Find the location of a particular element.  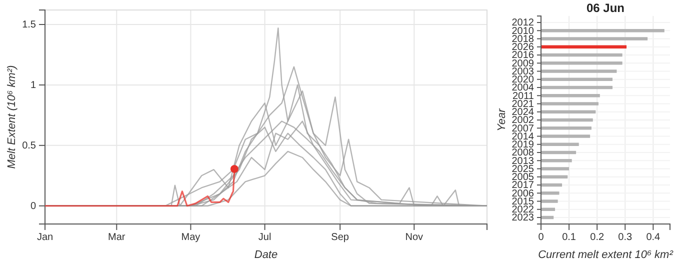

x-tick-label: 0.1 is located at coordinates (569, 238).